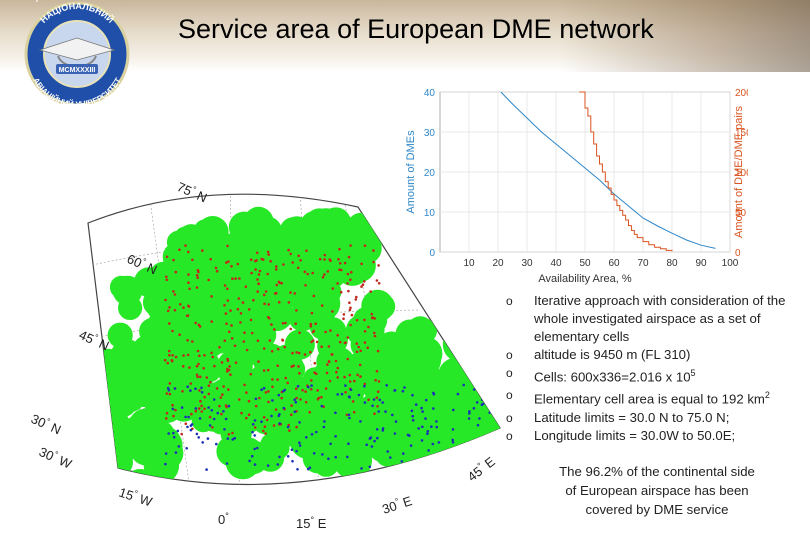  Describe the element at coordinates (430, 173) in the screenshot. I see `left-y-tick-labels: 0 10 20 30 40` at that location.